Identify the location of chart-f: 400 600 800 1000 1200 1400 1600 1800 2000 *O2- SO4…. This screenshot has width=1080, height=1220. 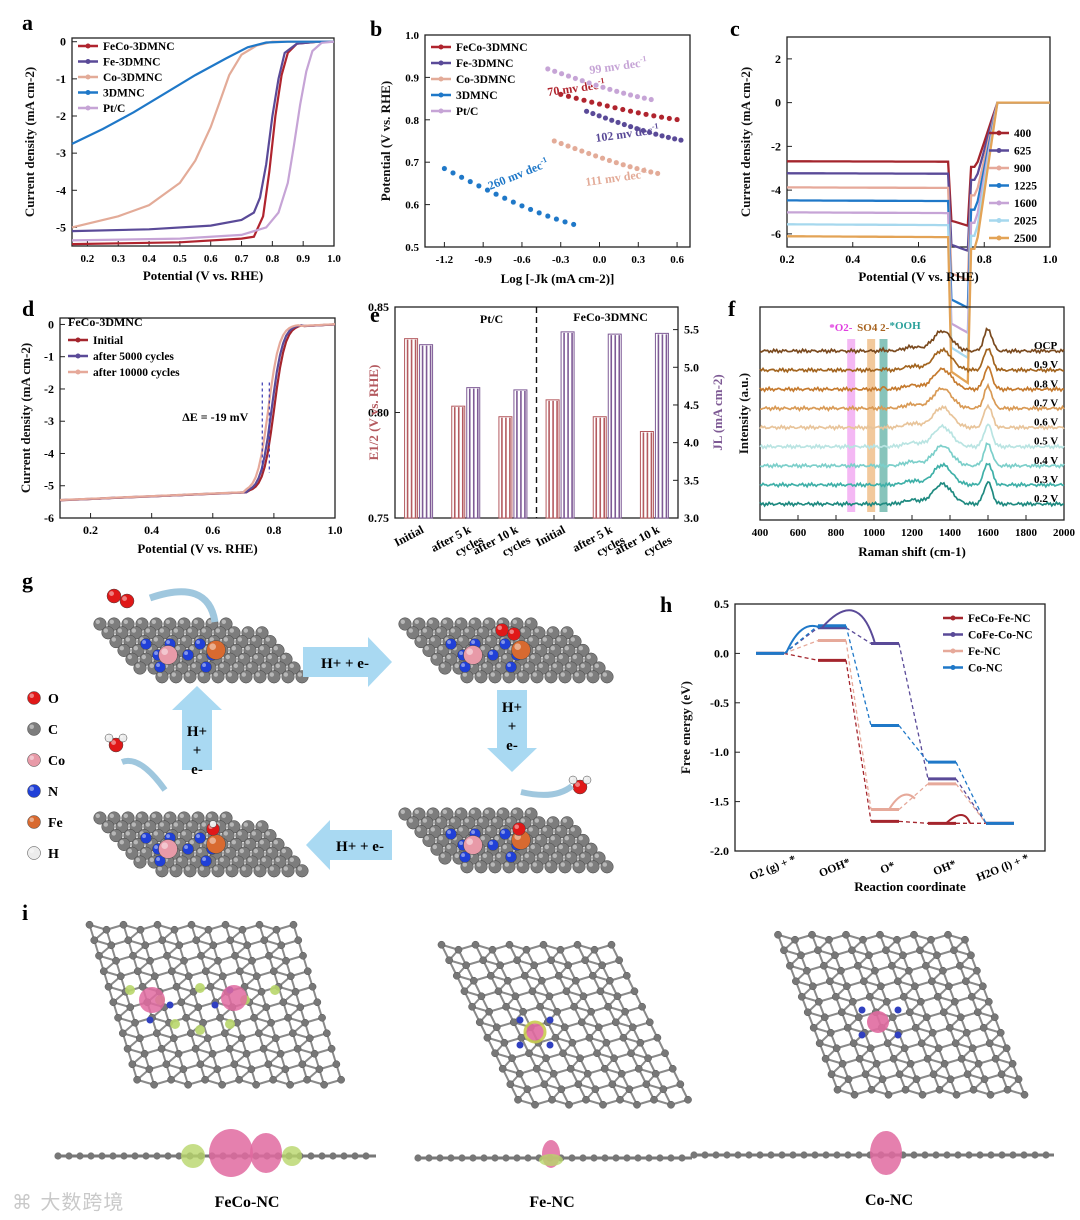
(906, 432).